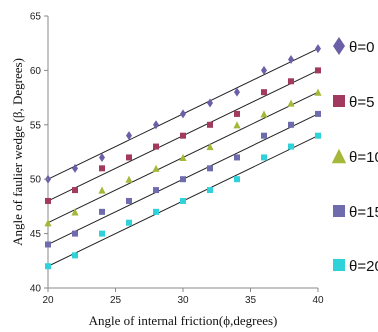 The width and height of the screenshot is (378, 332). What do you see at coordinates (318, 300) in the screenshot?
I see `x-tick-label: 40` at bounding box center [318, 300].